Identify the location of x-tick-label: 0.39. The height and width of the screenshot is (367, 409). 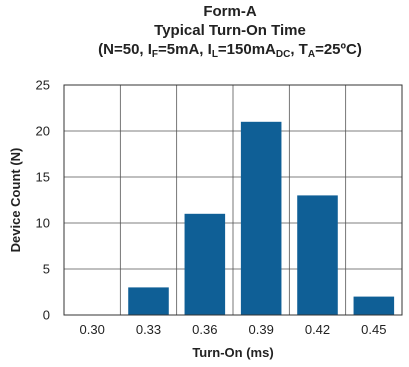
(261, 329).